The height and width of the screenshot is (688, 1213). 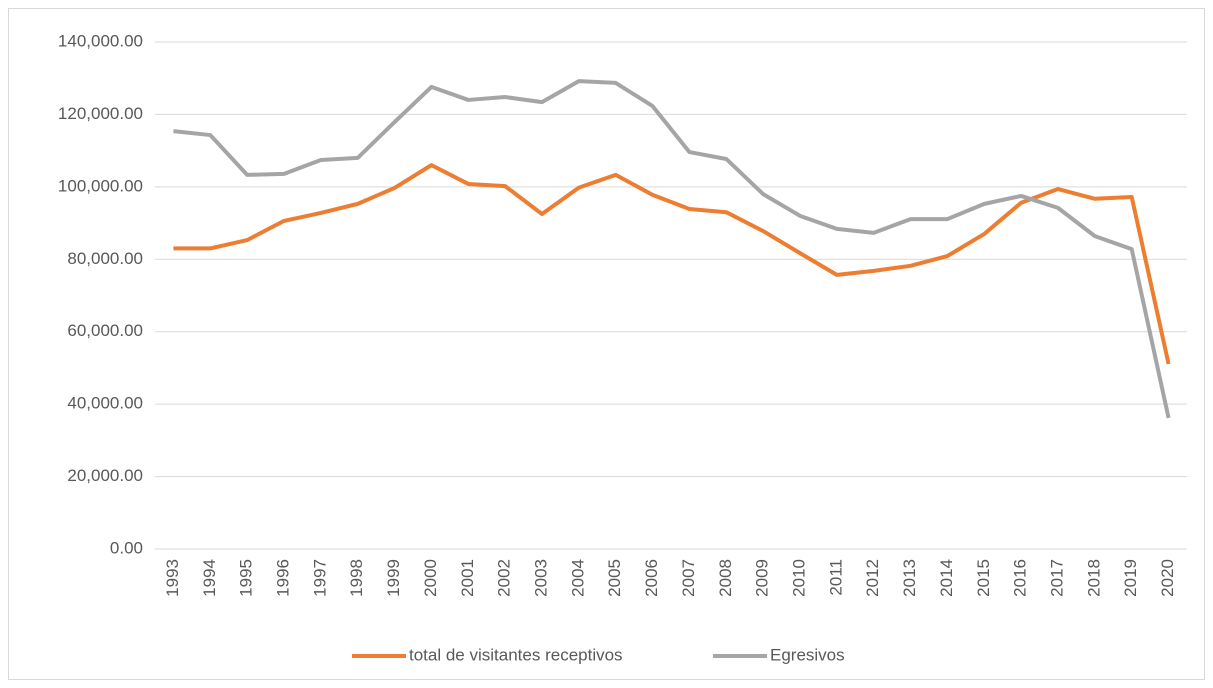 I want to click on y-tick-label: 80,000.00, so click(x=105, y=258).